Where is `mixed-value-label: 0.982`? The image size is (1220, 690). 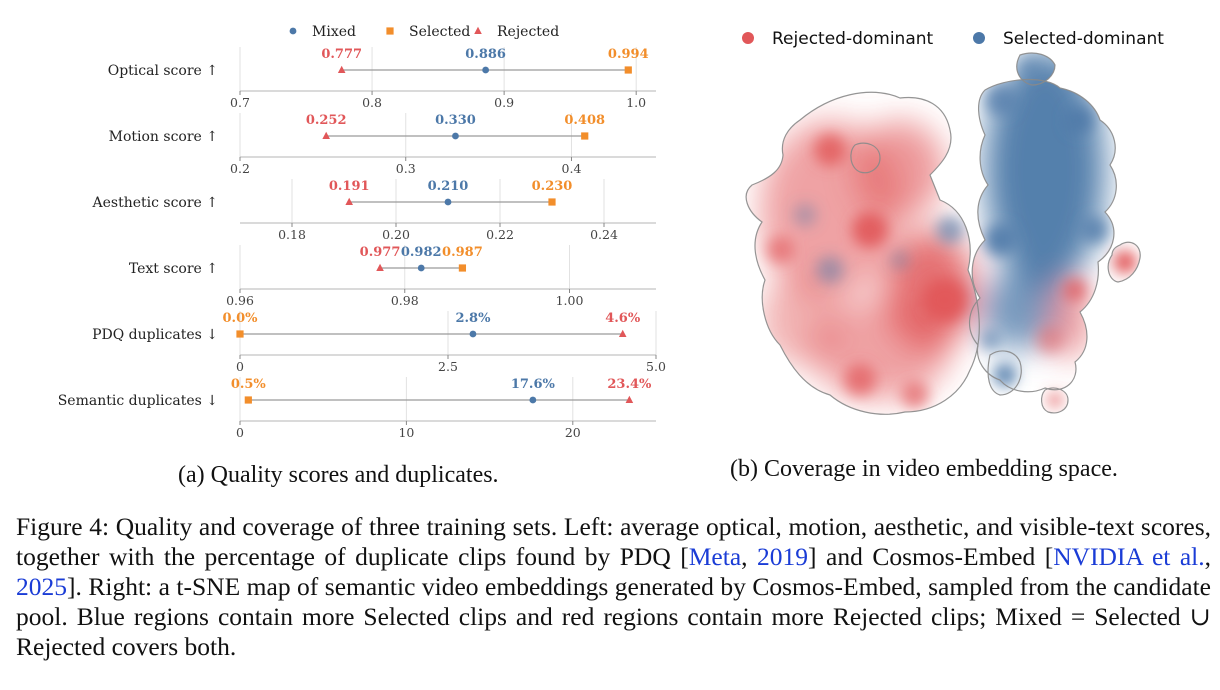
mixed-value-label: 0.982 is located at coordinates (421, 252).